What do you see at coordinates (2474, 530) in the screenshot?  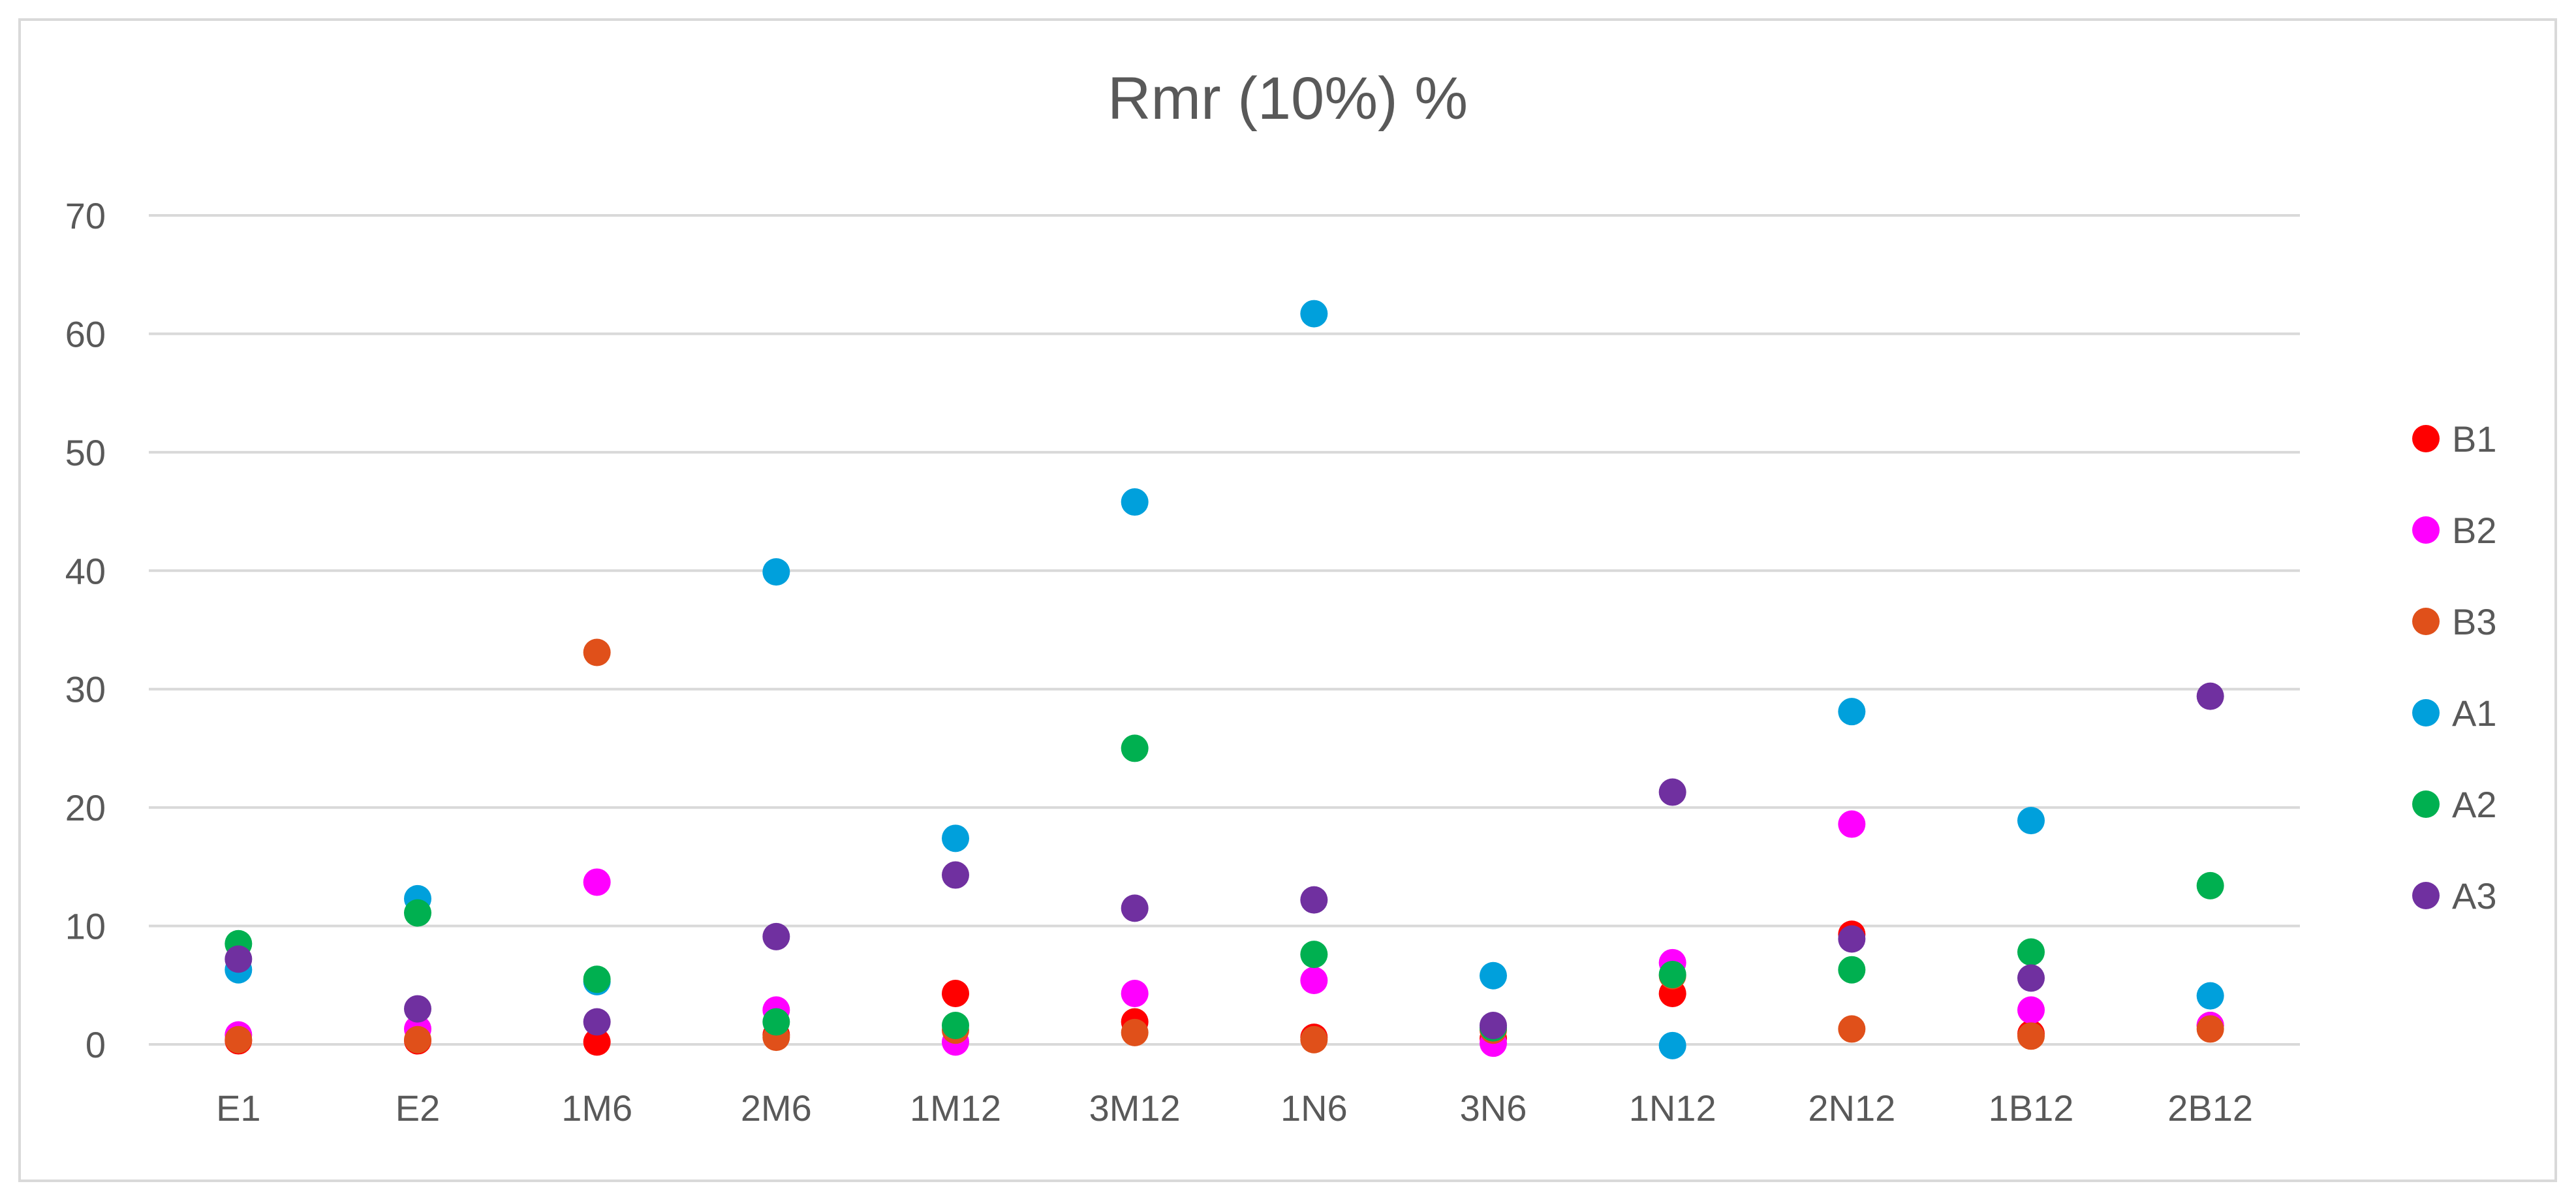 I see `legend-label-b2: B2` at bounding box center [2474, 530].